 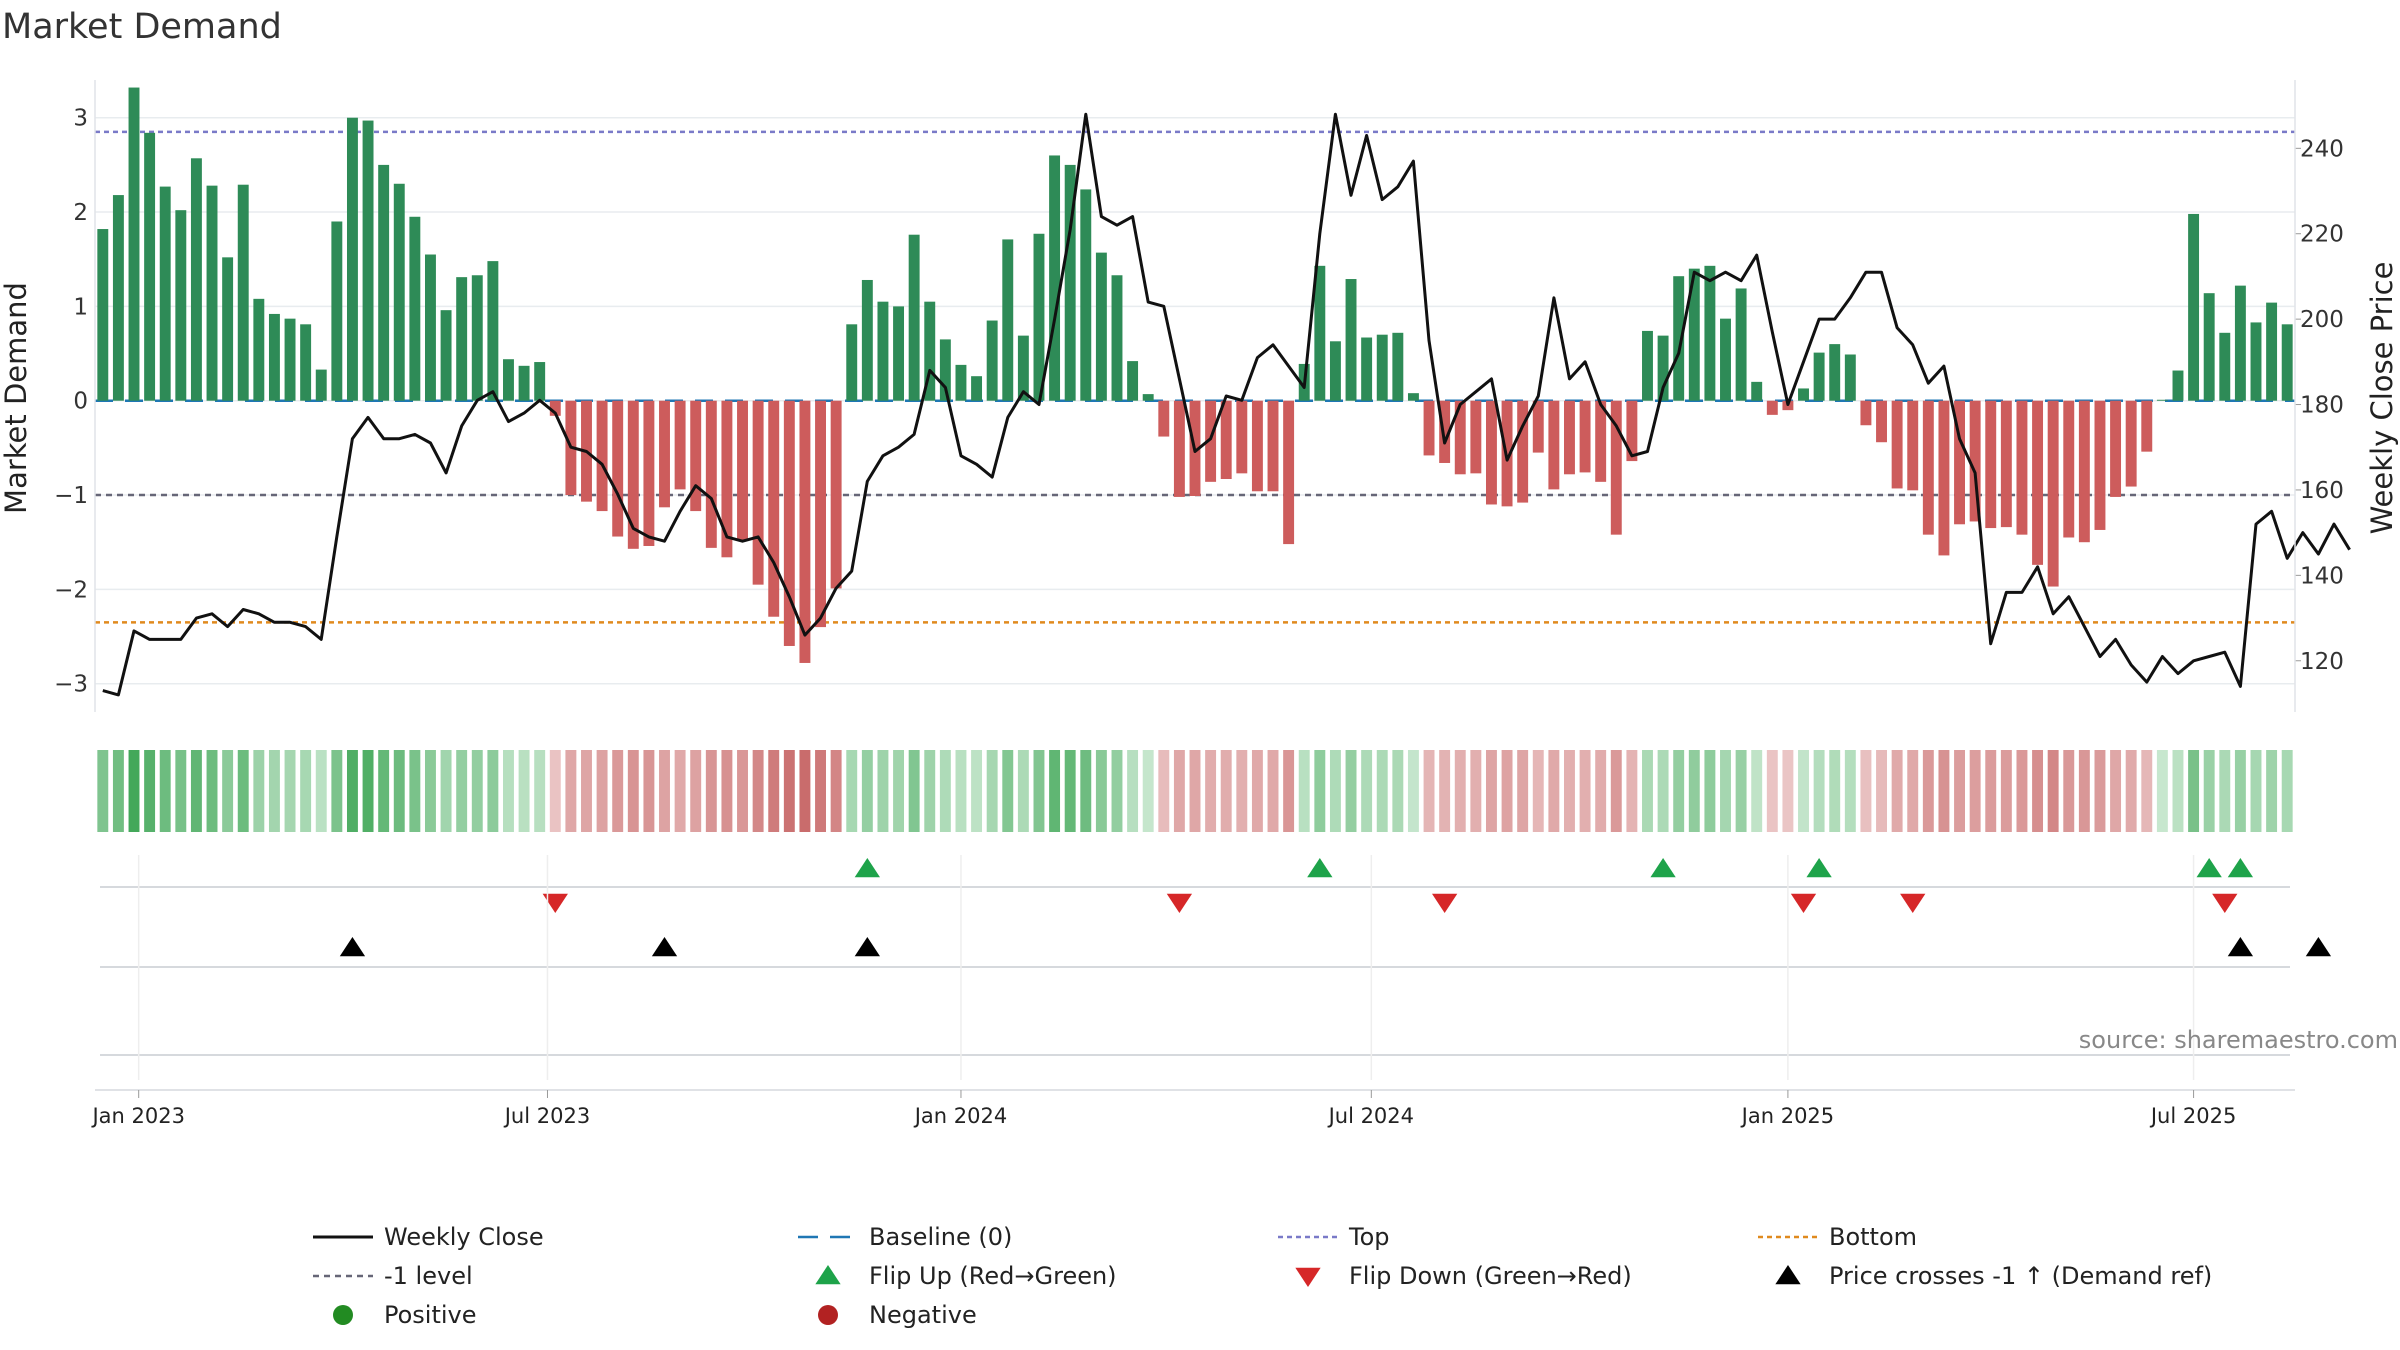 What do you see at coordinates (2322, 491) in the screenshot?
I see `y-right-tick-label: 160` at bounding box center [2322, 491].